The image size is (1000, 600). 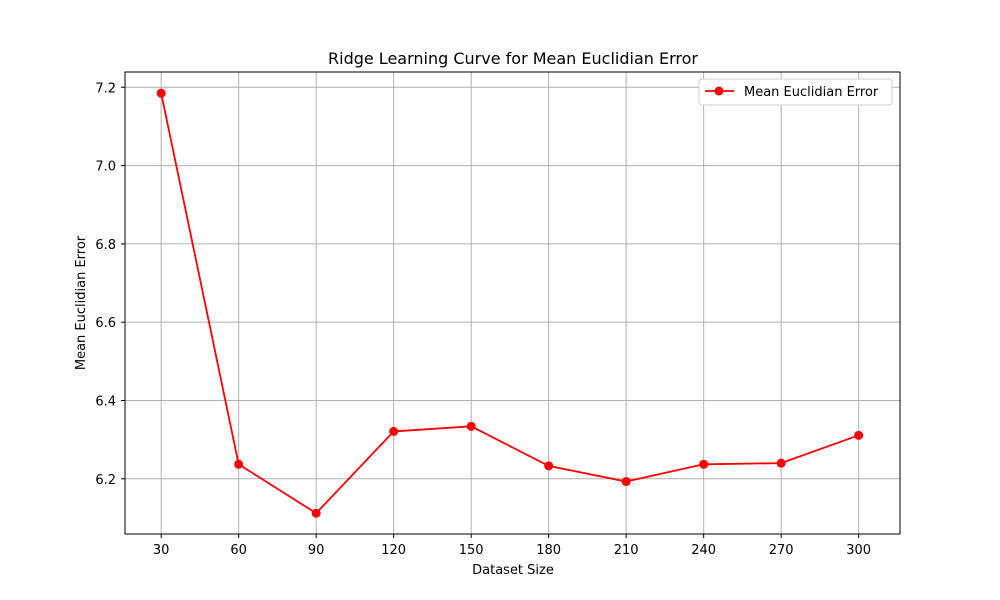 What do you see at coordinates (703, 550) in the screenshot?
I see `x-tick-label: 240` at bounding box center [703, 550].